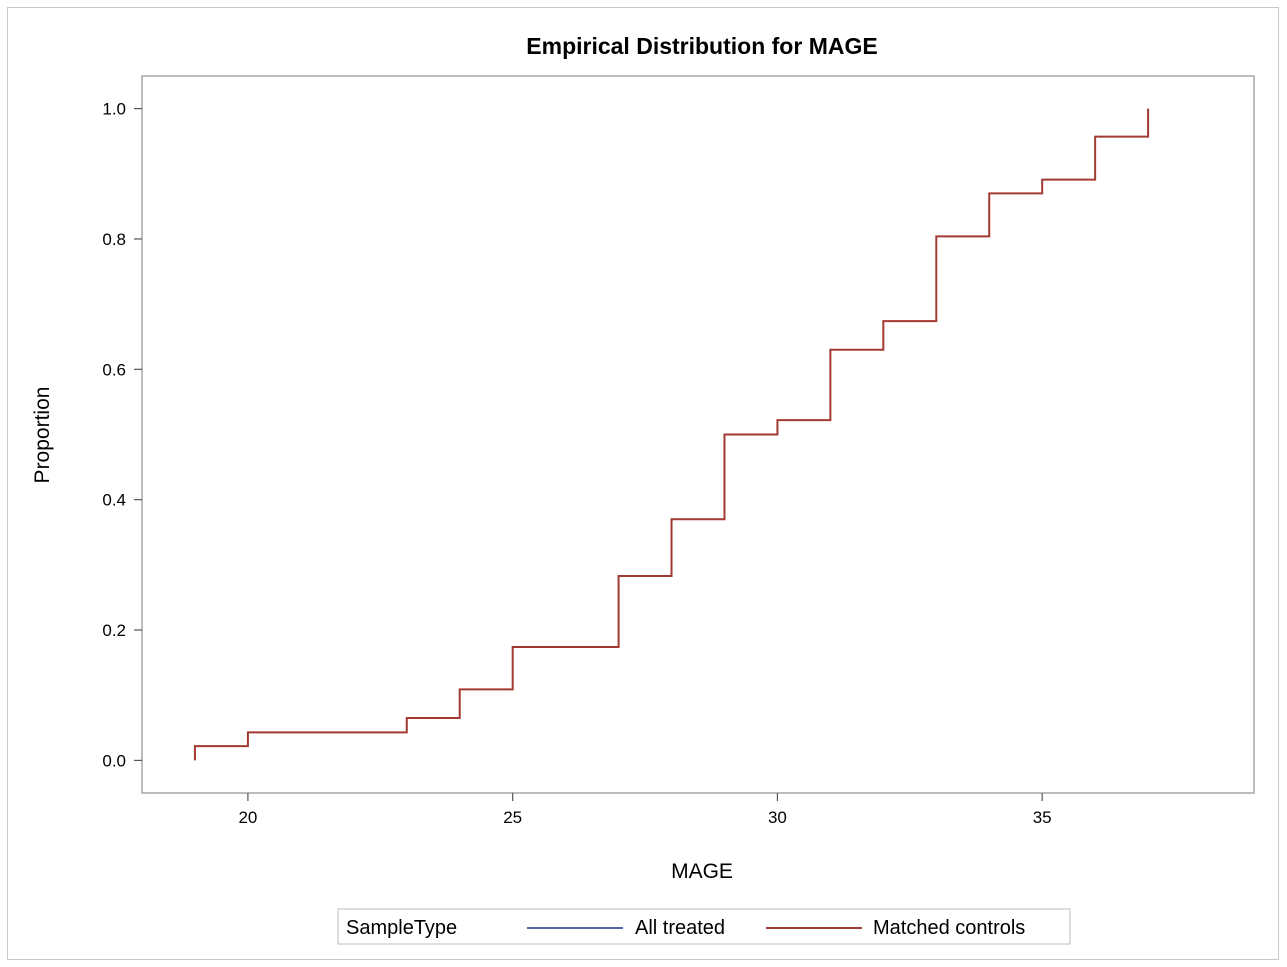 Image resolution: width=1287 pixels, height=967 pixels. Describe the element at coordinates (512, 817) in the screenshot. I see `x-tick-label: 25` at that location.